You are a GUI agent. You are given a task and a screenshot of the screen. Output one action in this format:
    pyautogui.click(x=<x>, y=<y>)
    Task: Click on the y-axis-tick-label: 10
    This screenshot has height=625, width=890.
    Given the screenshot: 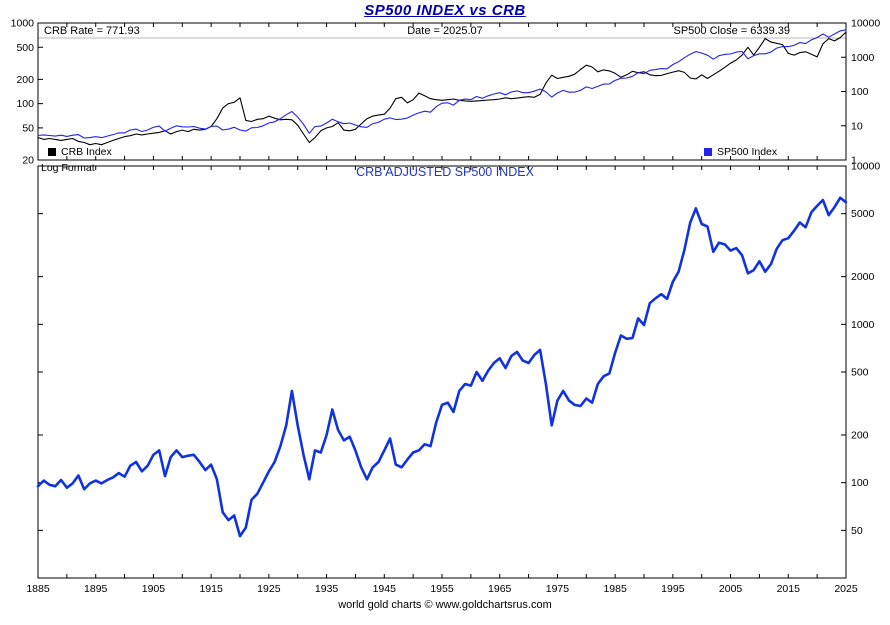 What is the action you would take?
    pyautogui.click(x=857, y=126)
    